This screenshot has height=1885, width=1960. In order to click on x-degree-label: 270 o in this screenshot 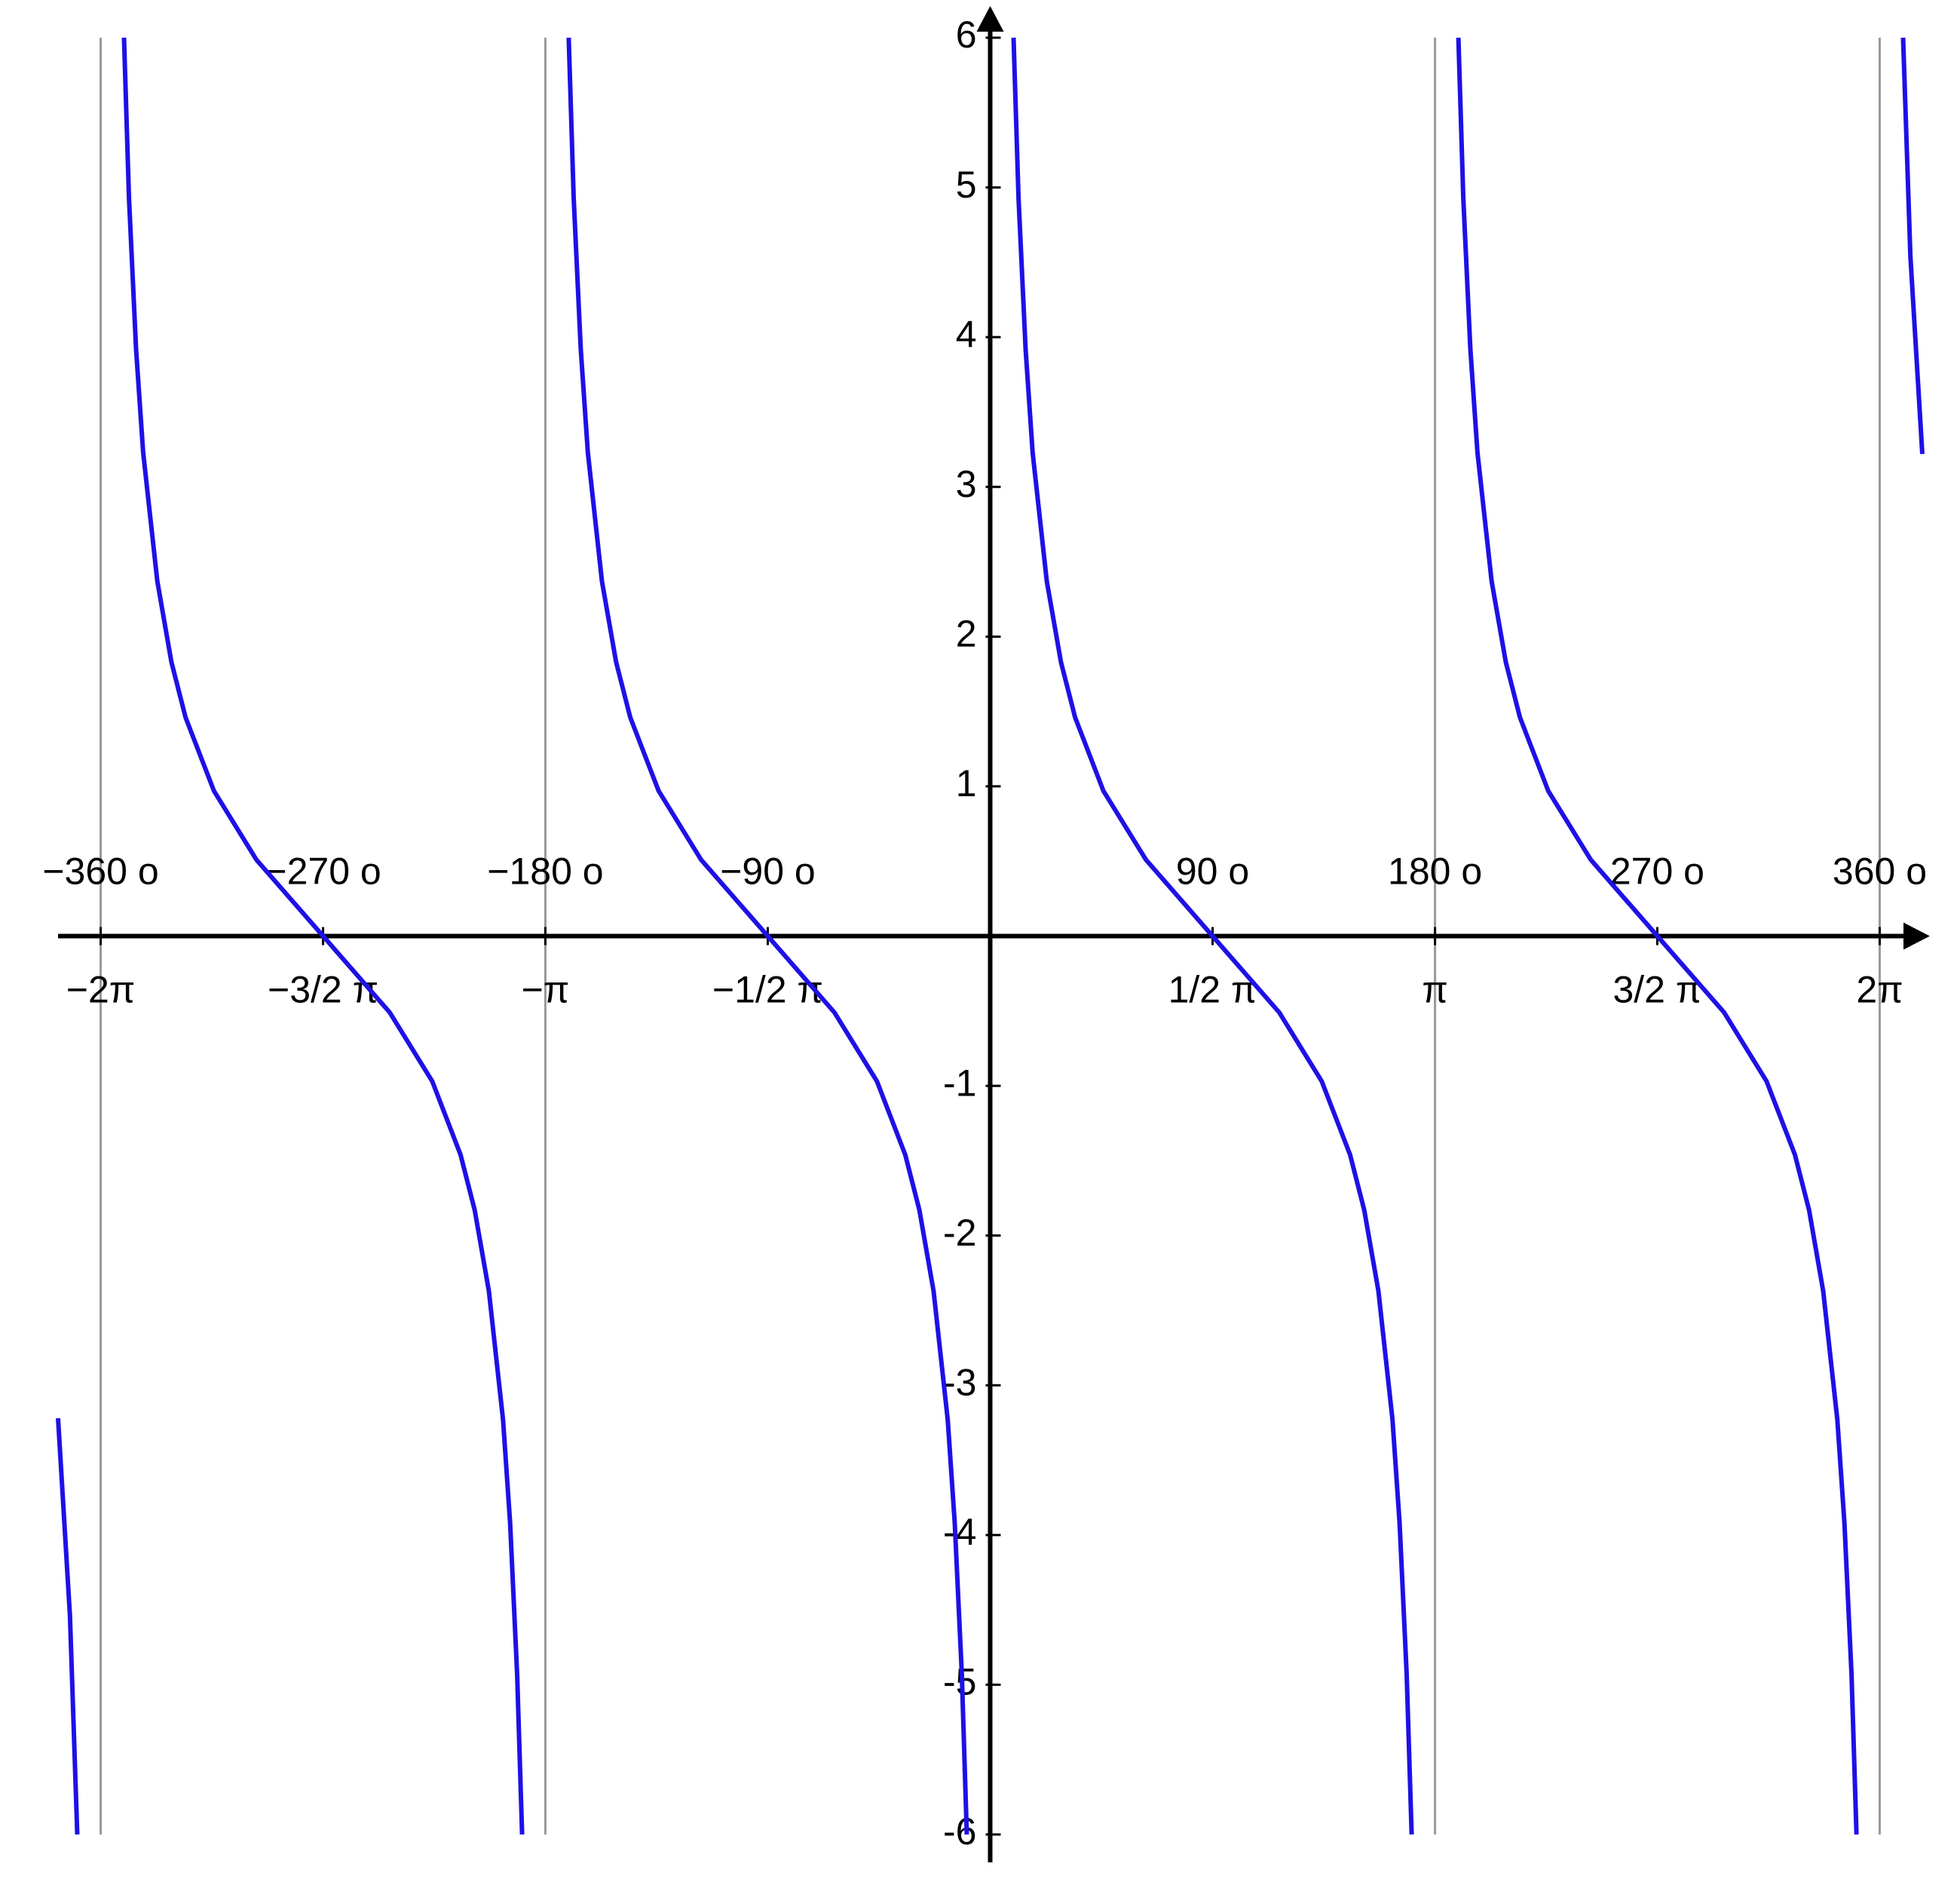, I will do `click(1657, 872)`.